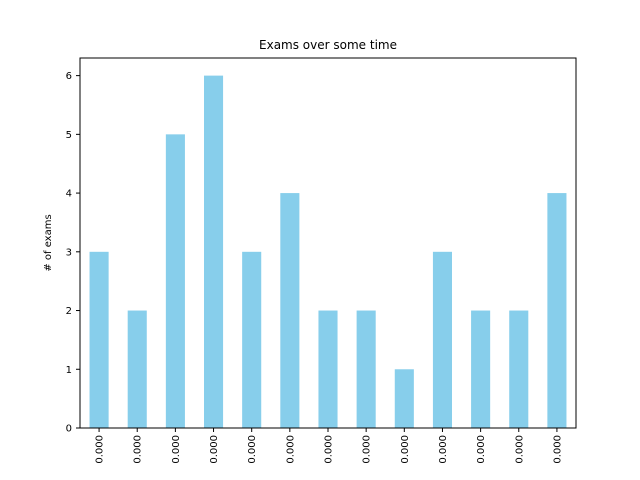  Describe the element at coordinates (69, 76) in the screenshot. I see `y-tick-label: 6` at that location.